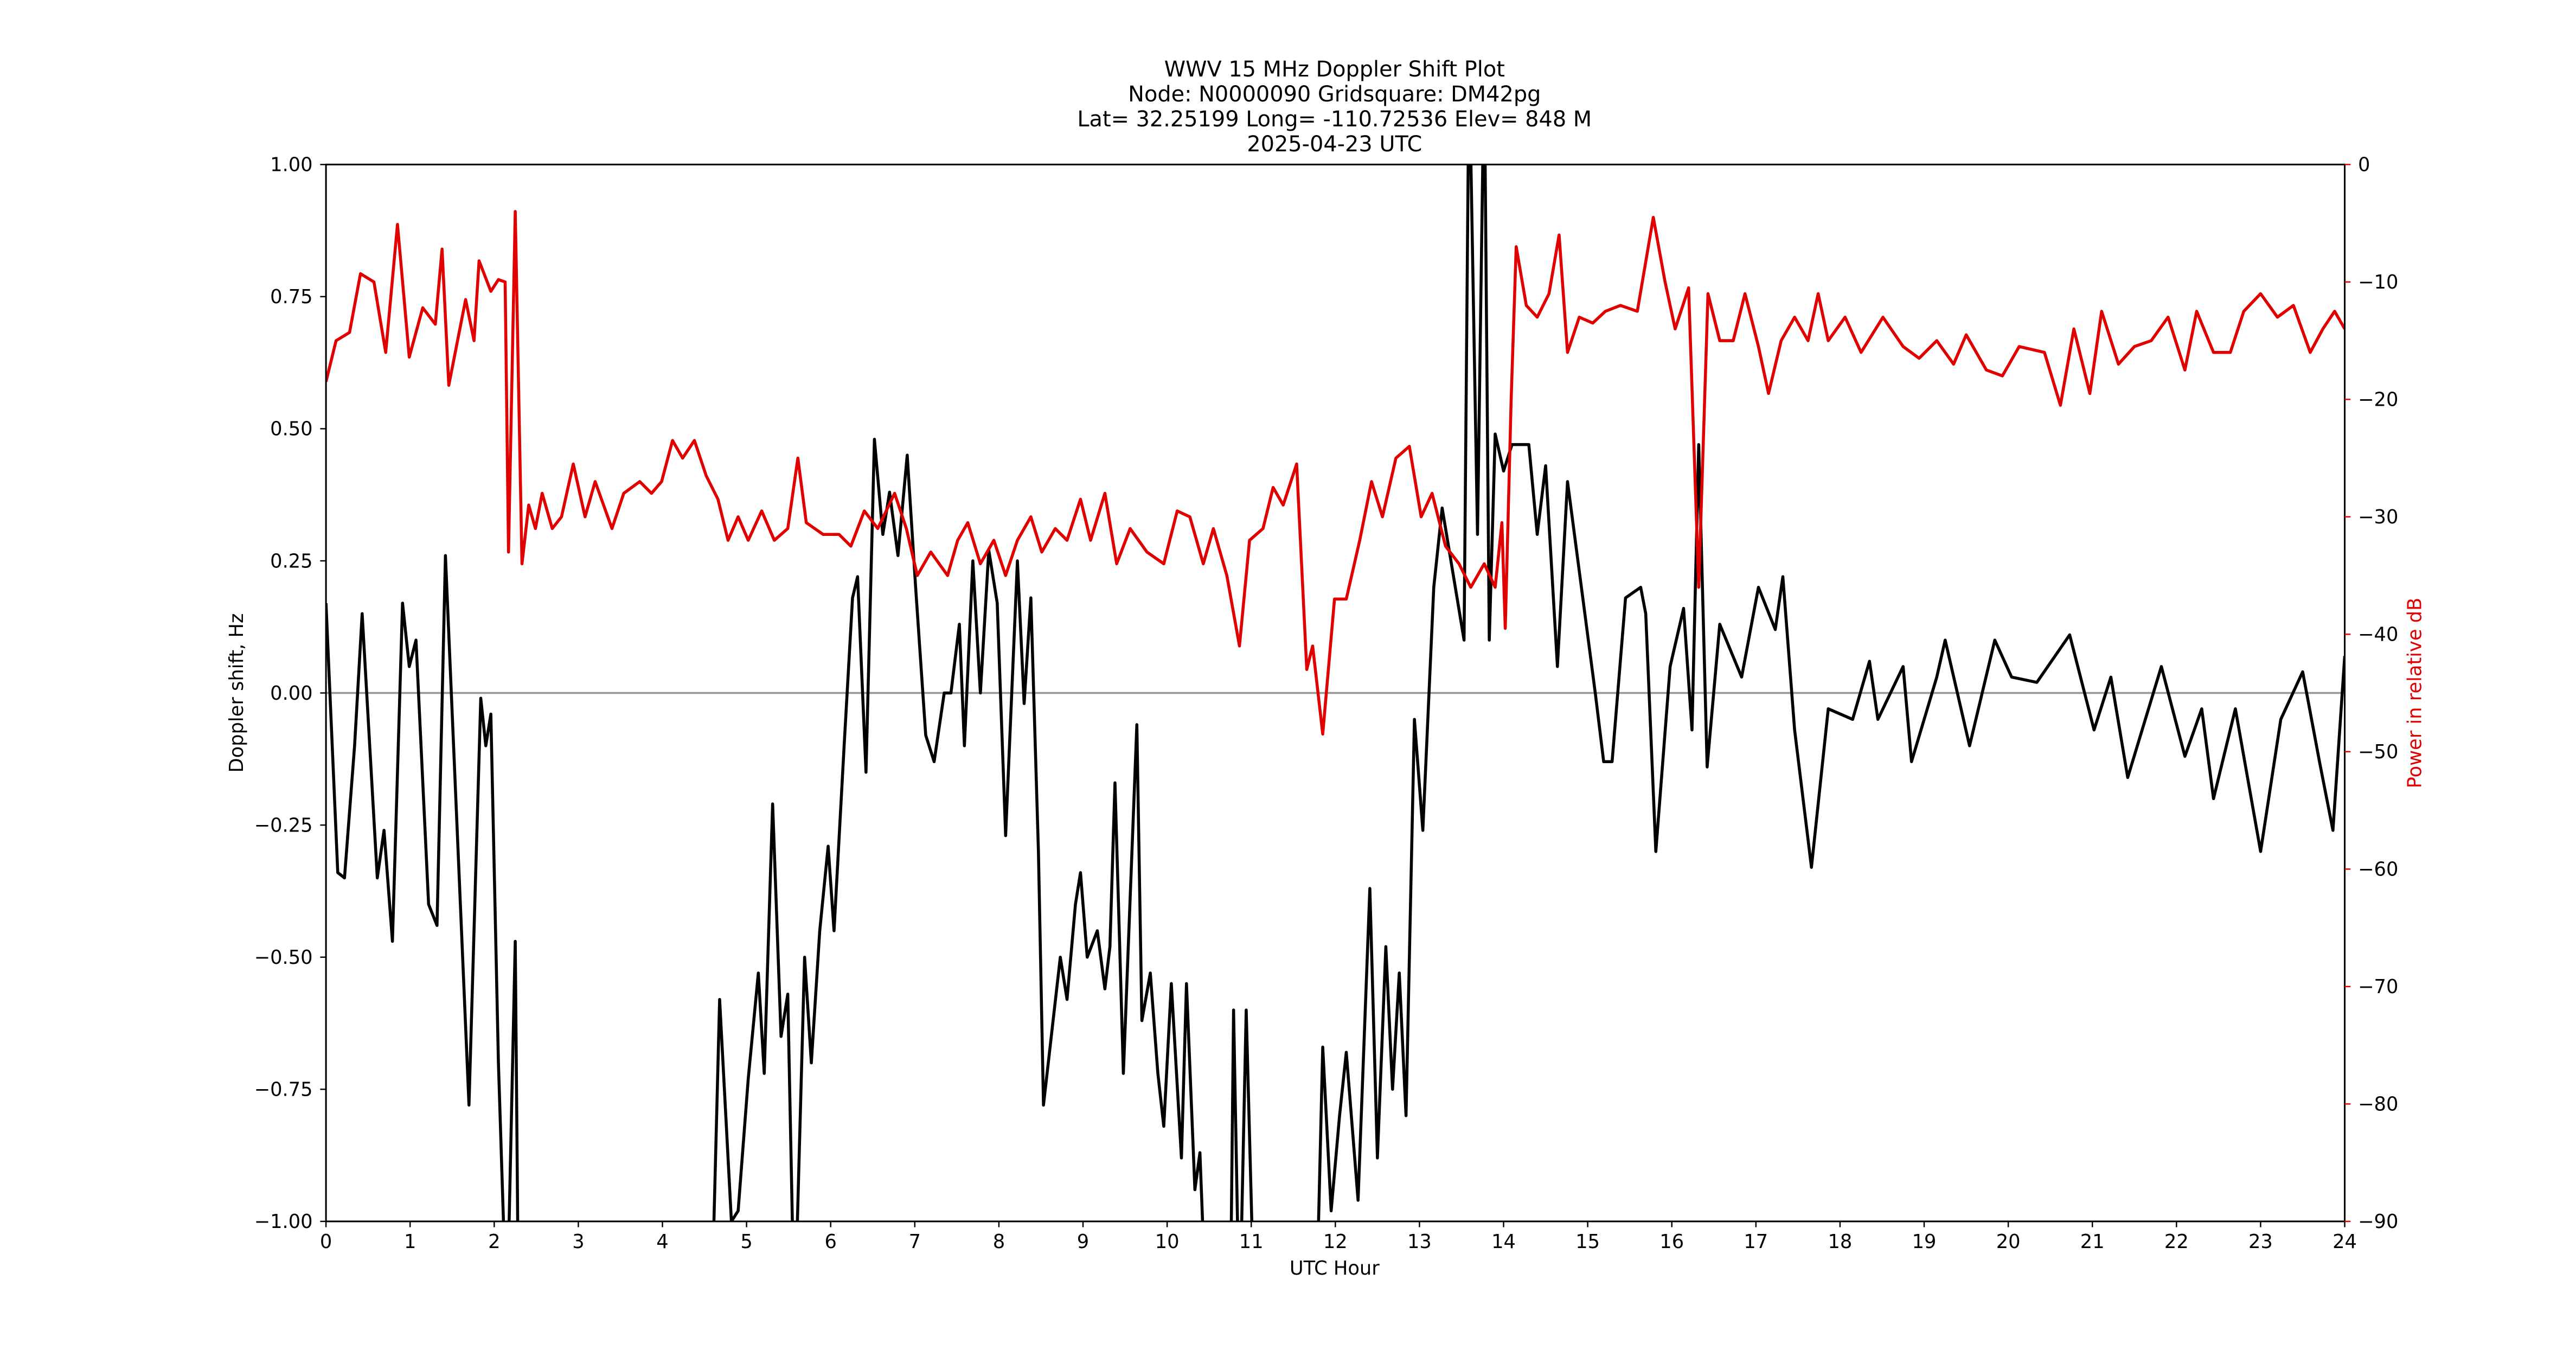 Image resolution: width=2576 pixels, height=1356 pixels. What do you see at coordinates (662, 1242) in the screenshot?
I see `x-tick-label: 4` at bounding box center [662, 1242].